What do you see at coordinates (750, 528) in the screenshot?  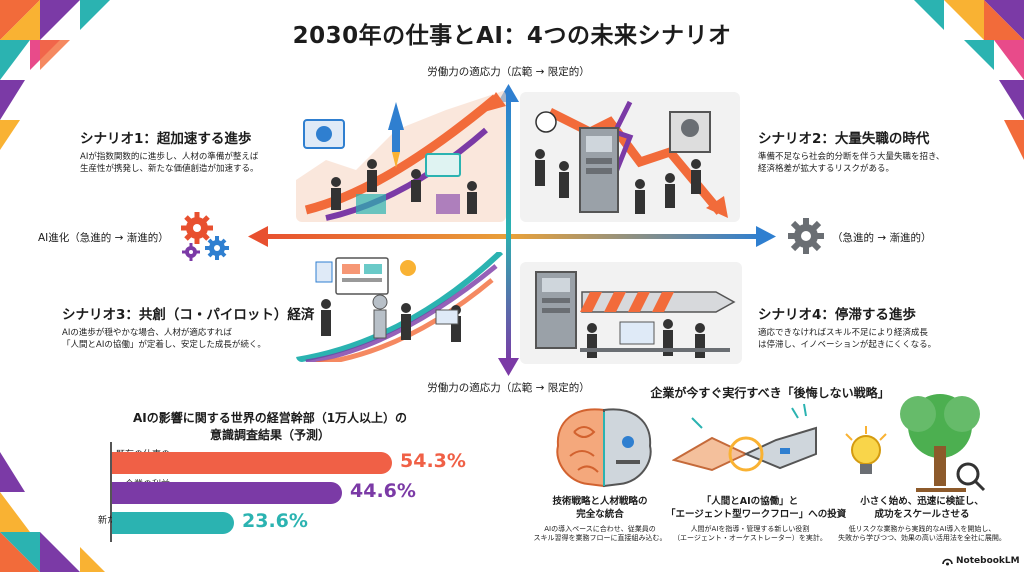 I see `strategy-2-body-1: 人間がAIを指導・管理する新しい役割` at bounding box center [750, 528].